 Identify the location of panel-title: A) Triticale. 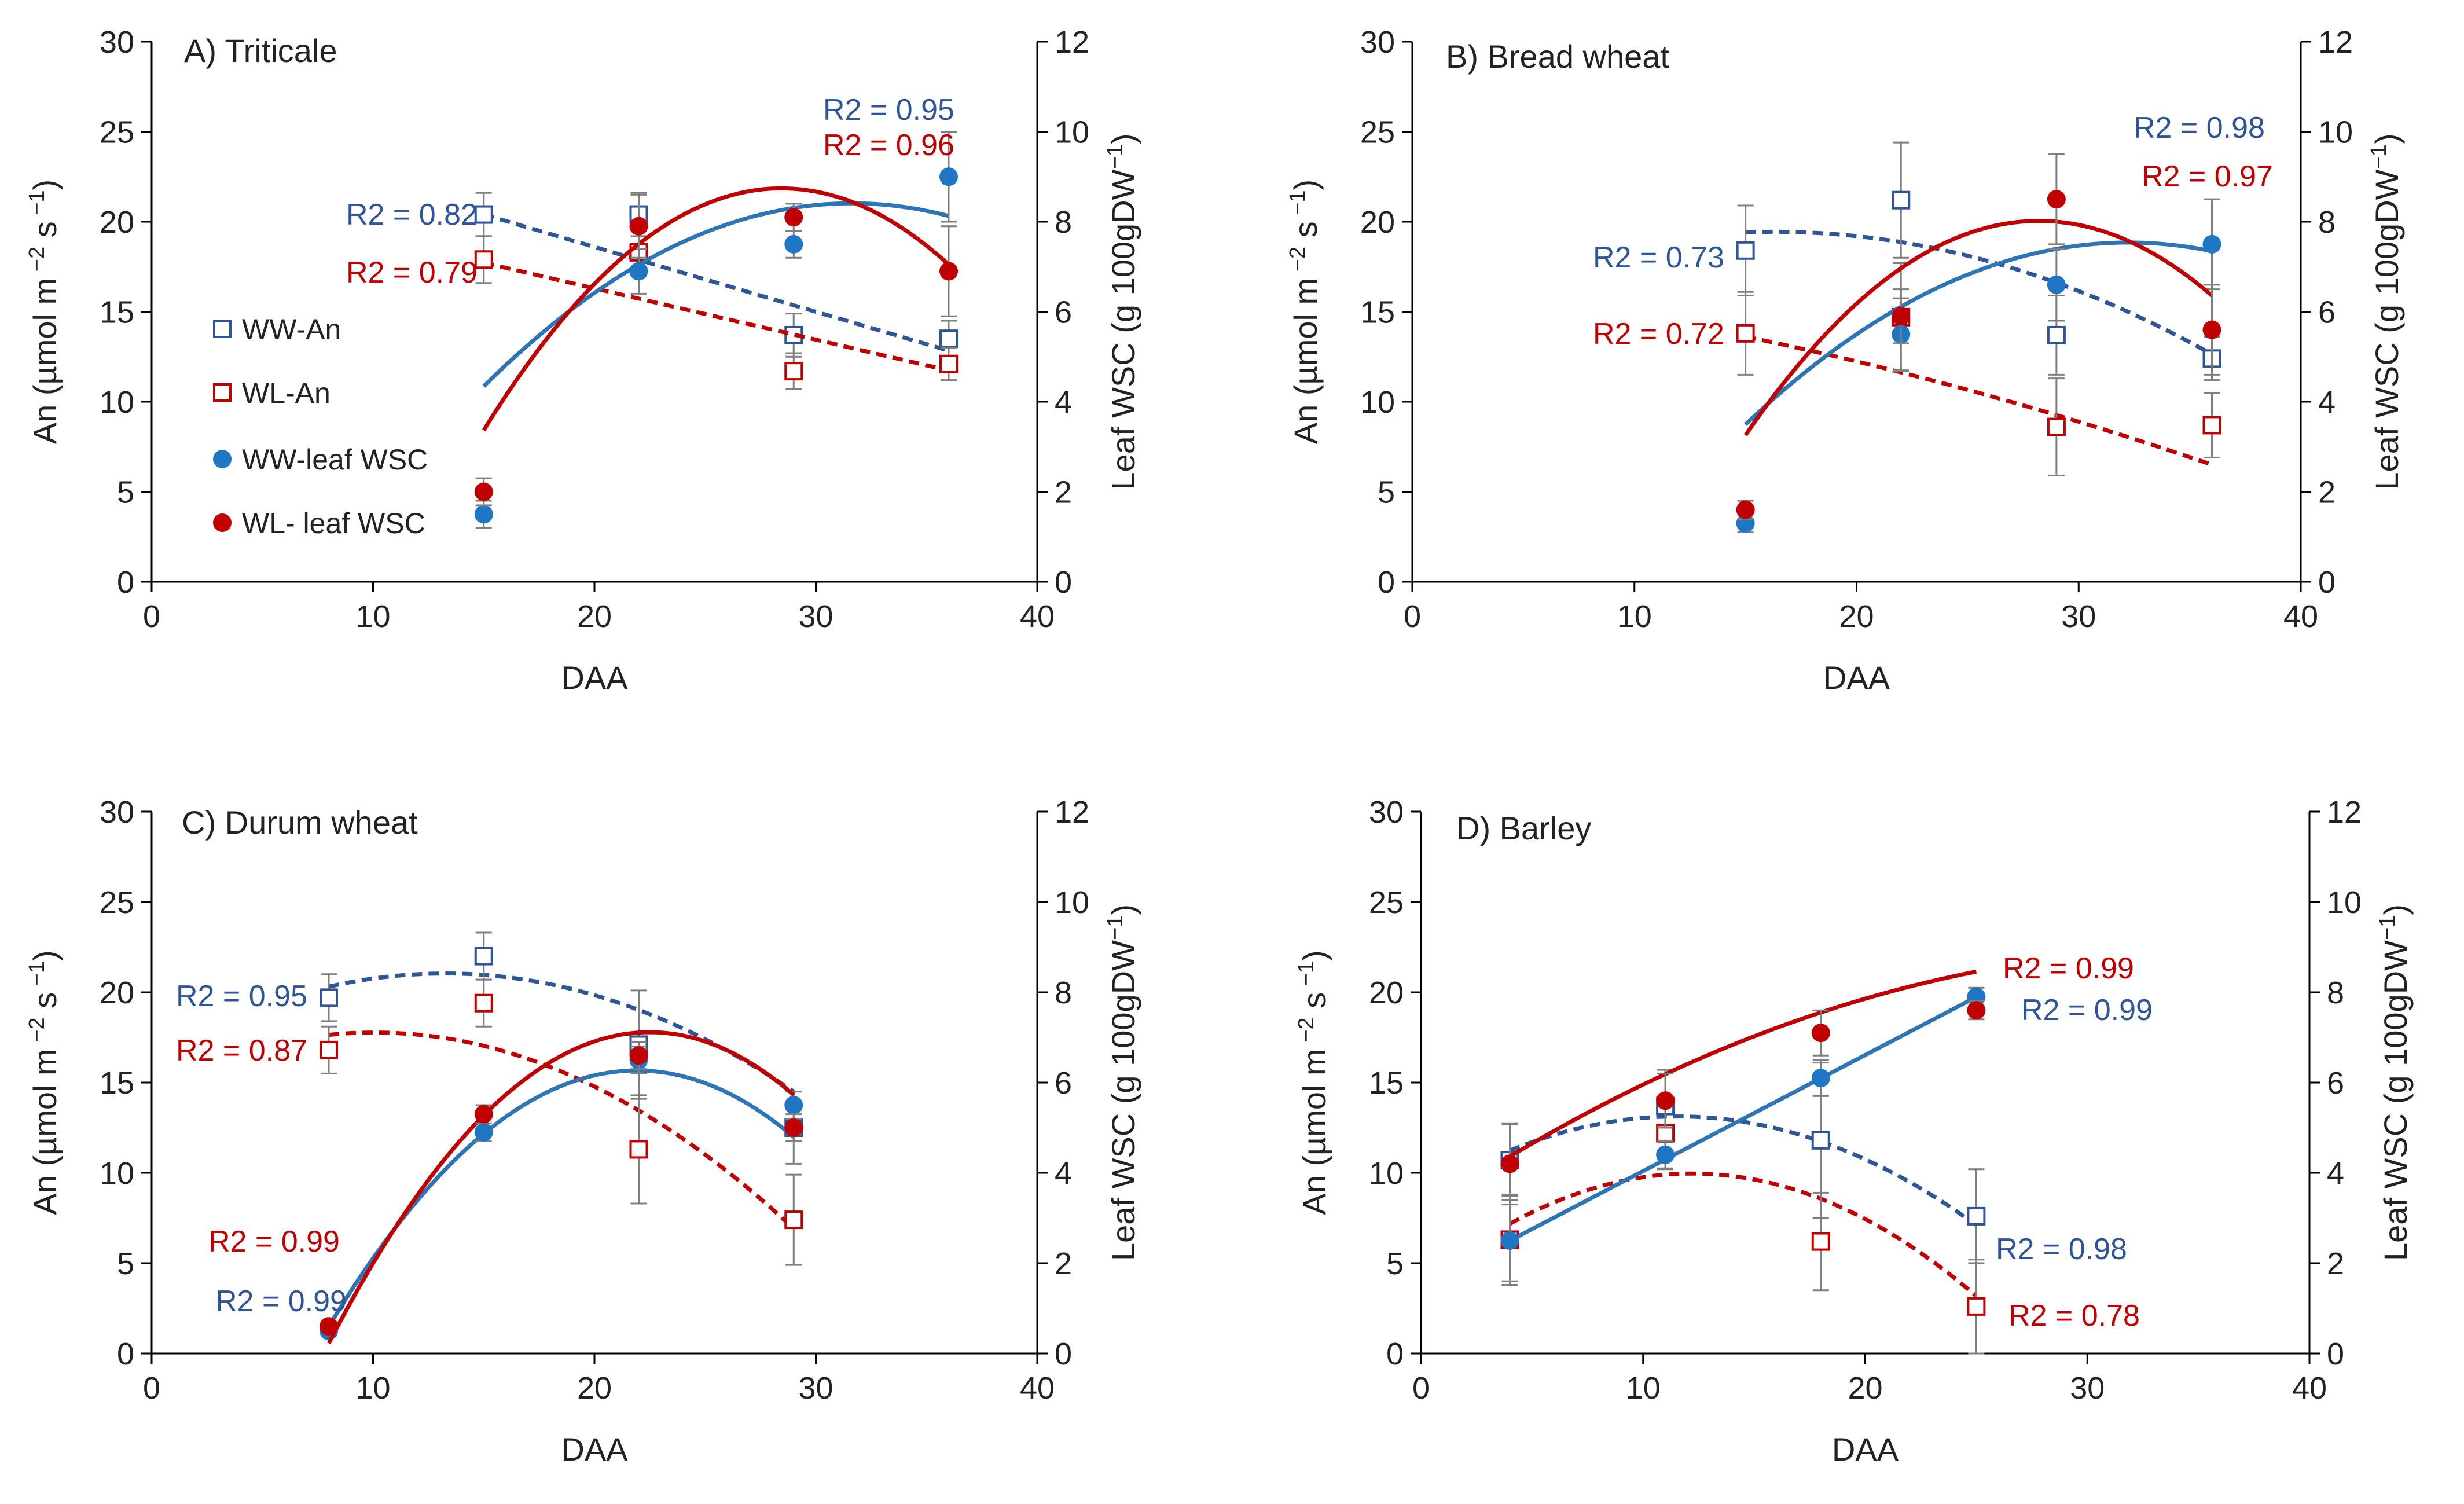
(260, 50).